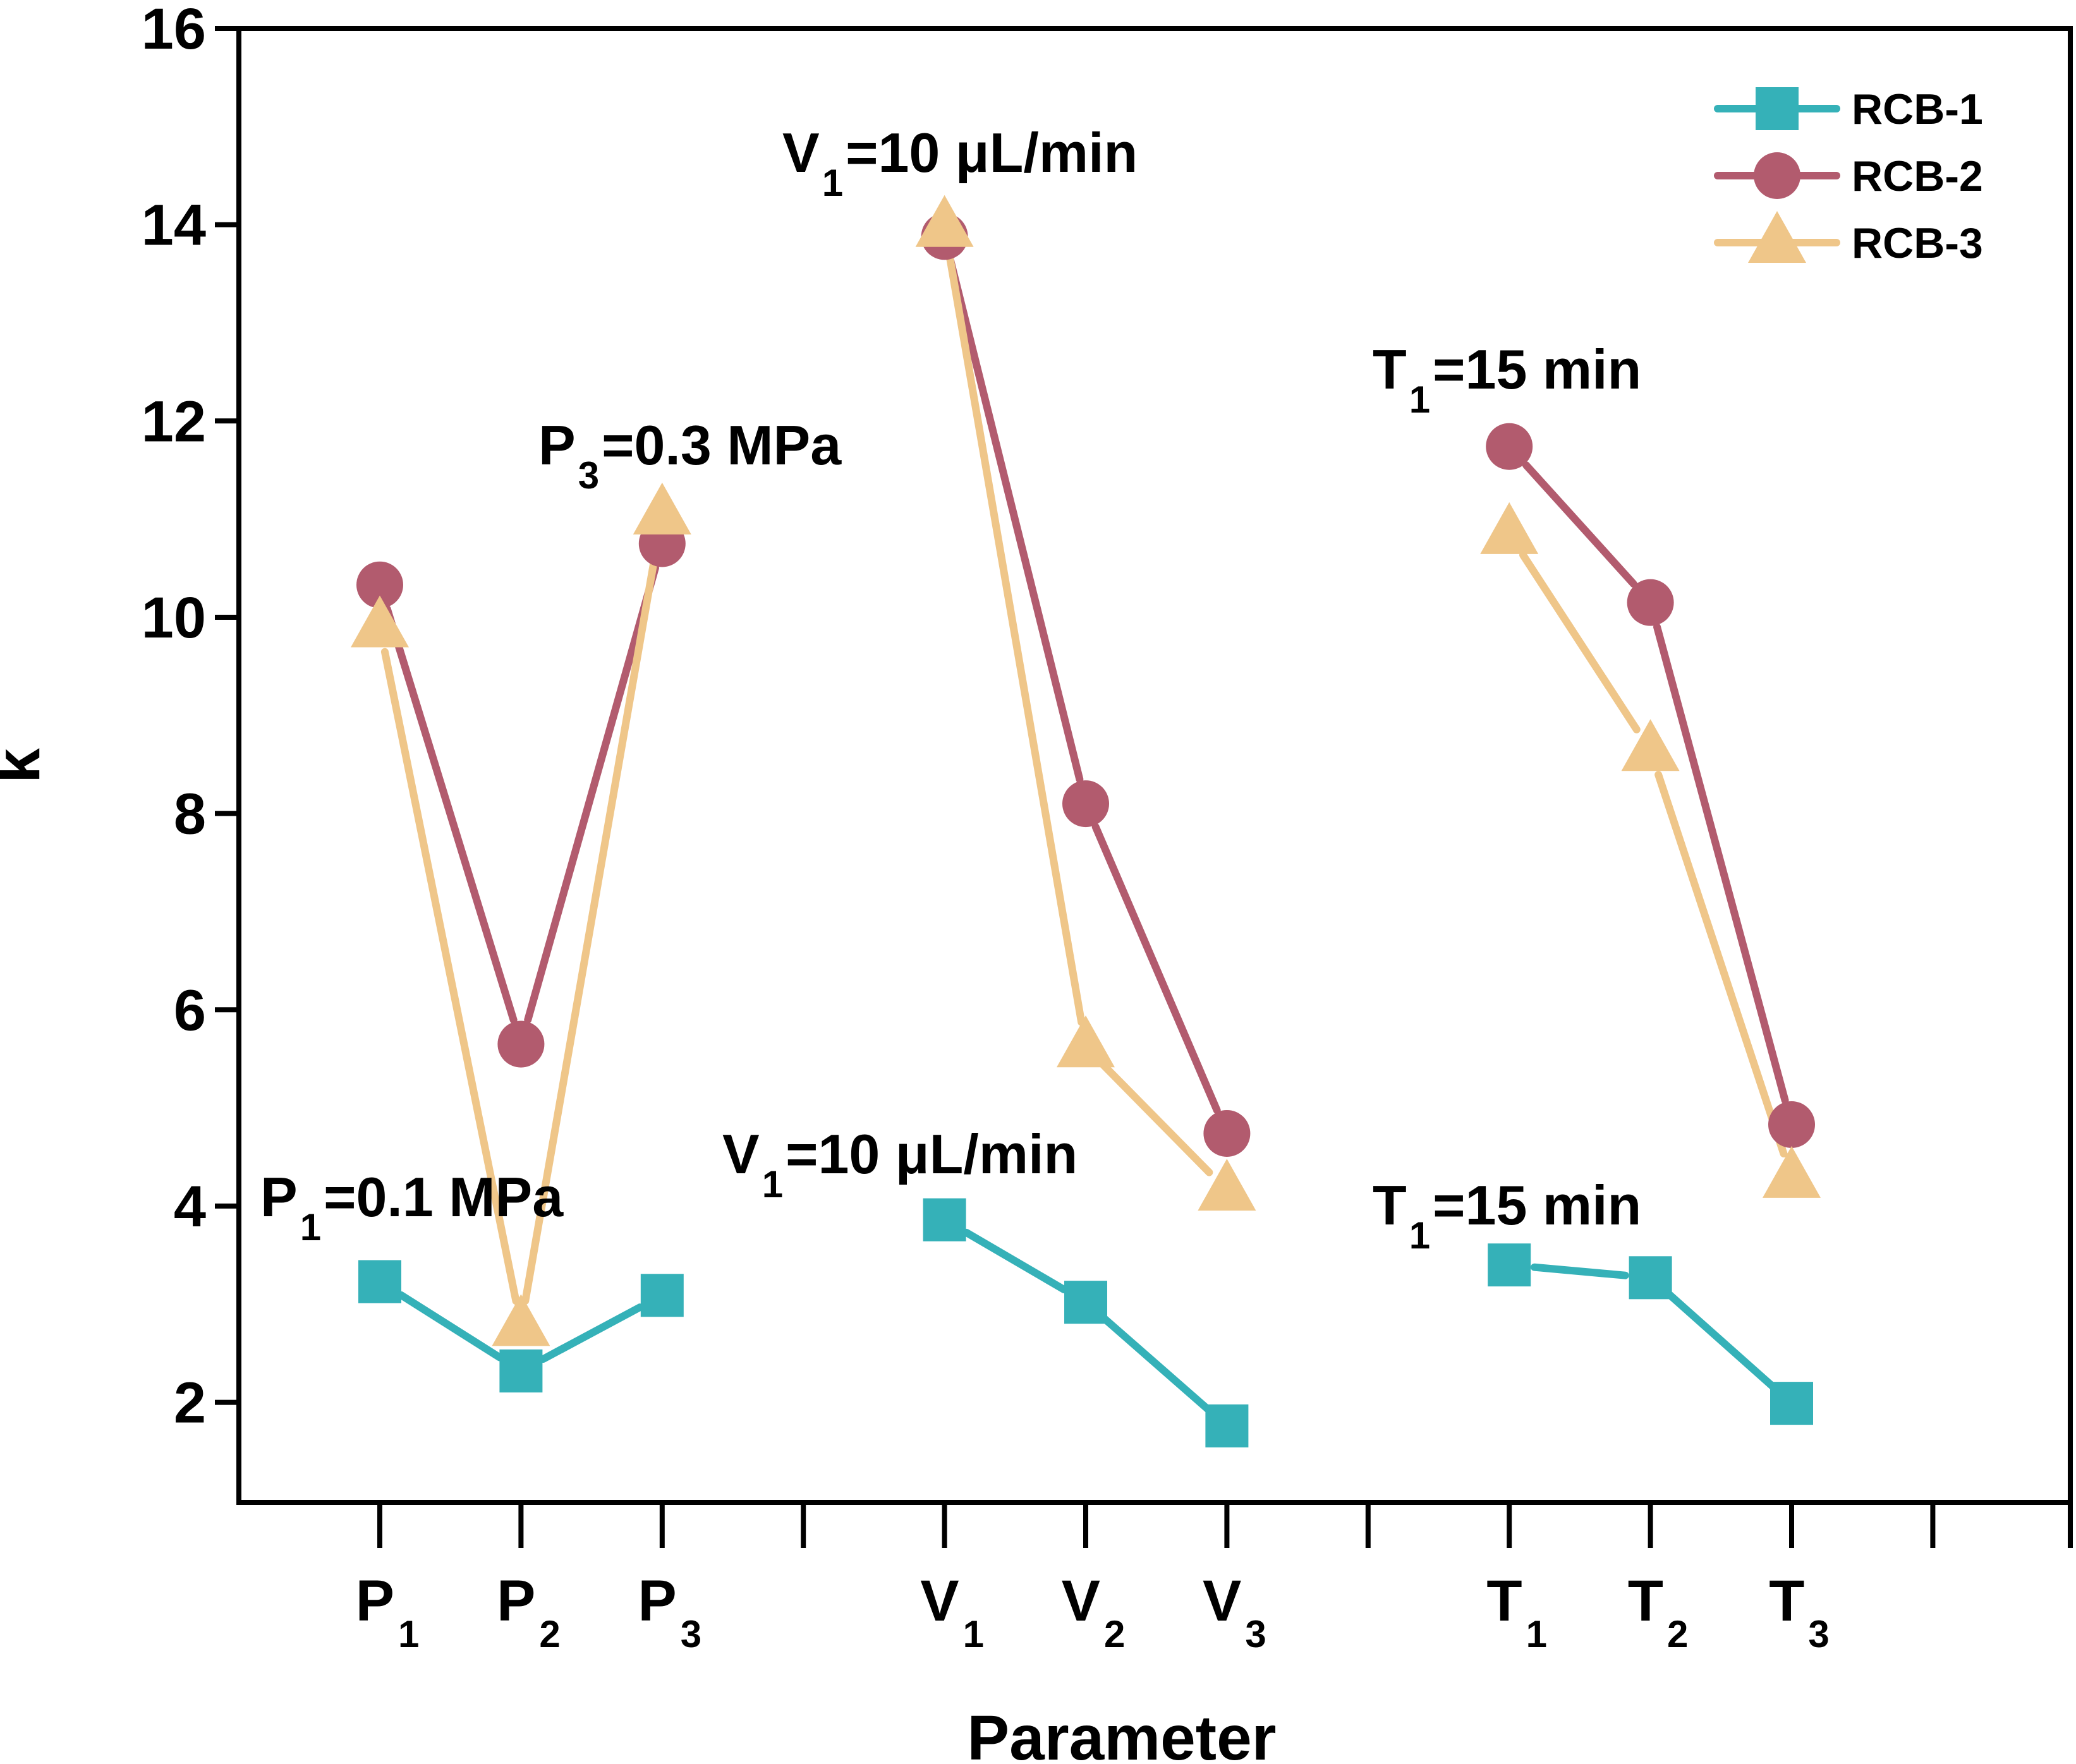 The width and height of the screenshot is (2076, 1764). Describe the element at coordinates (174, 618) in the screenshot. I see `y-tick-label: 10` at that location.